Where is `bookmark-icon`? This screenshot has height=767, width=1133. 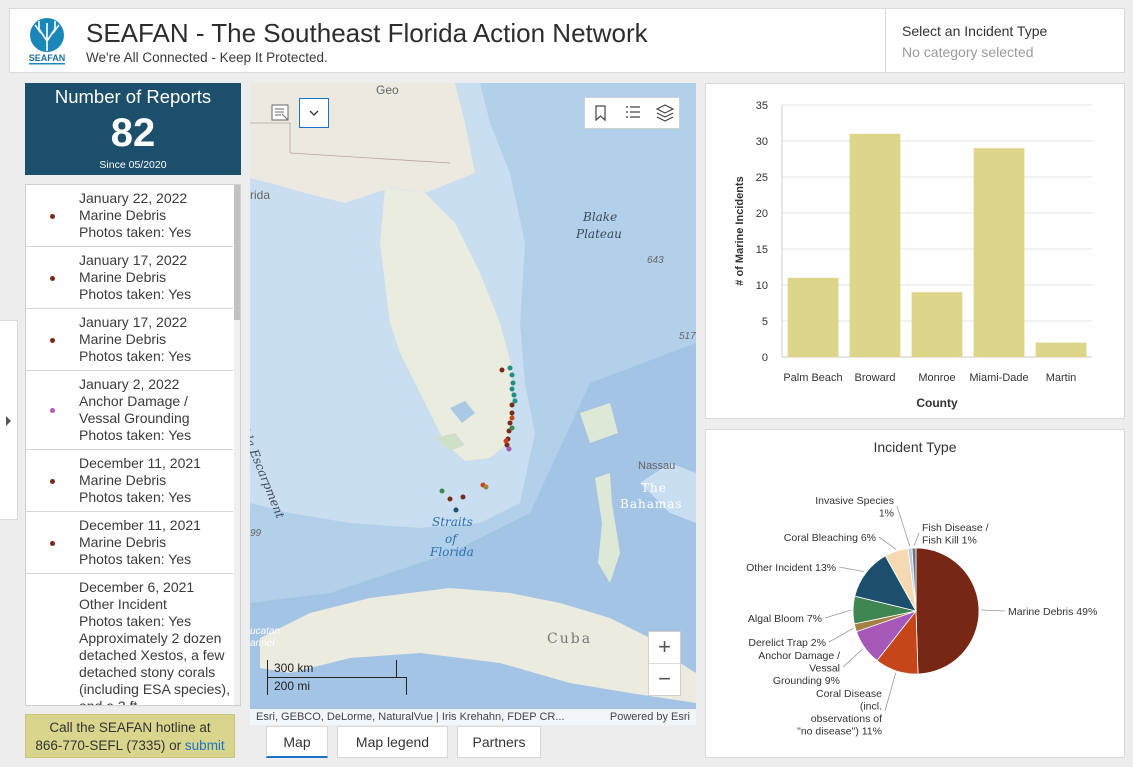
bookmark-icon is located at coordinates (601, 113).